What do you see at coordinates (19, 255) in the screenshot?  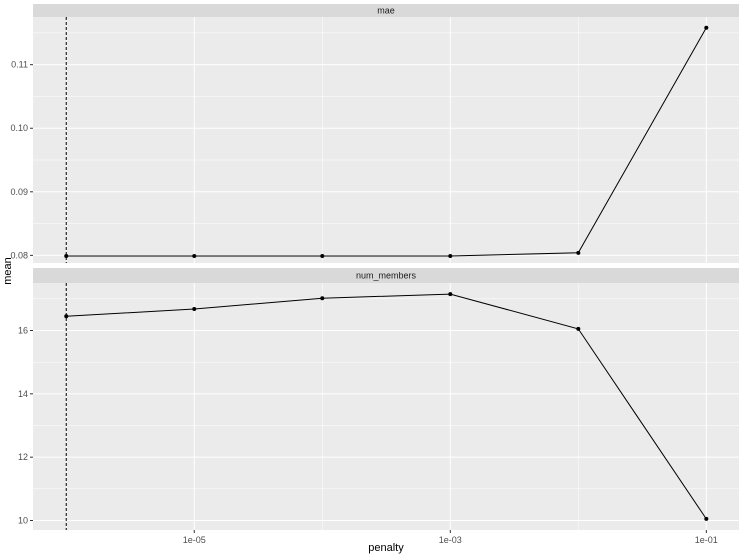 I see `y-tick-label: 0.08` at bounding box center [19, 255].